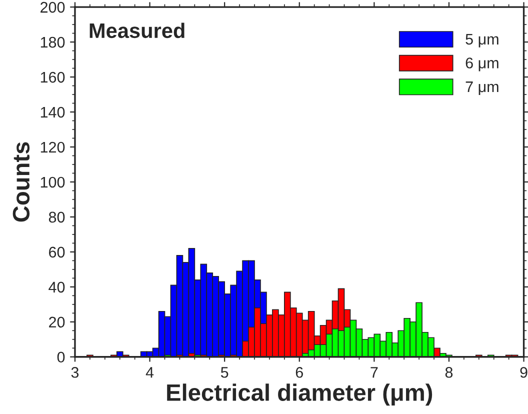  What do you see at coordinates (524, 372) in the screenshot?
I see `x-tick-label: 9` at bounding box center [524, 372].